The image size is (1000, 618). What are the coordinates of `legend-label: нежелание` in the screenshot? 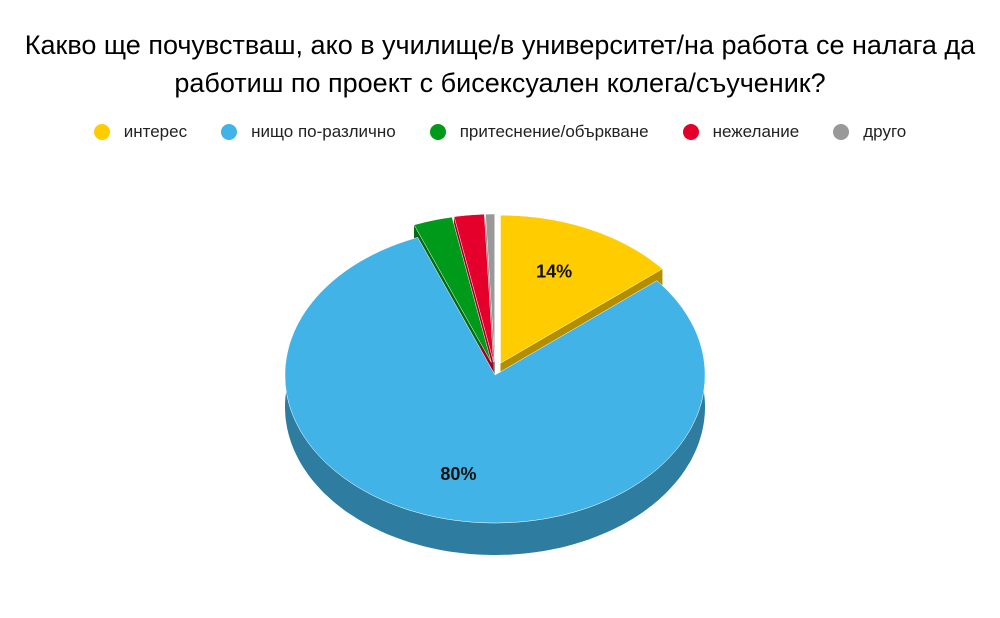 It's located at (756, 131).